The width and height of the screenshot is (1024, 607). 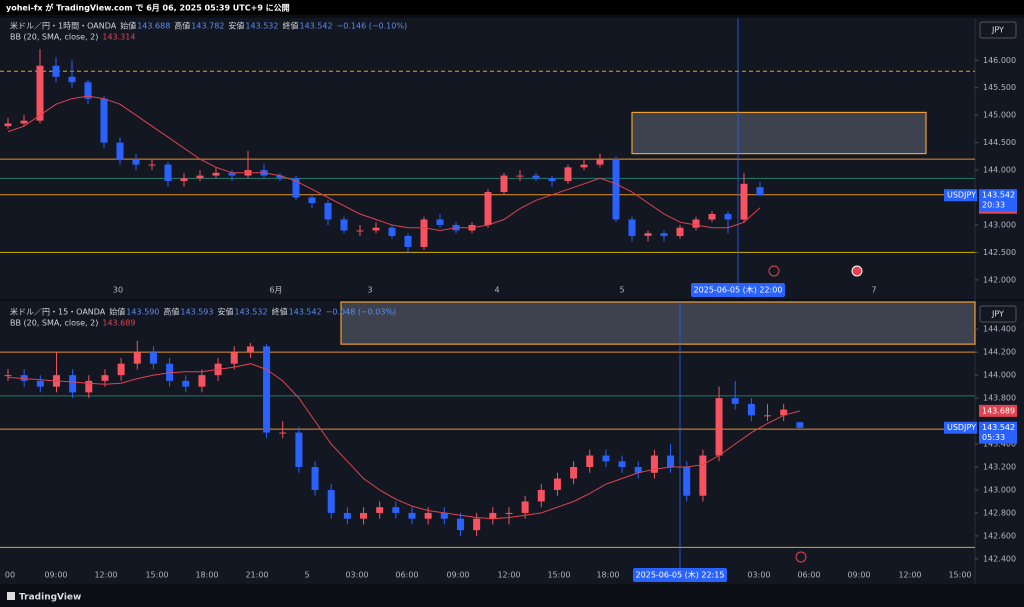 What do you see at coordinates (999, 115) in the screenshot?
I see `y-tick-label: 145.000` at bounding box center [999, 115].